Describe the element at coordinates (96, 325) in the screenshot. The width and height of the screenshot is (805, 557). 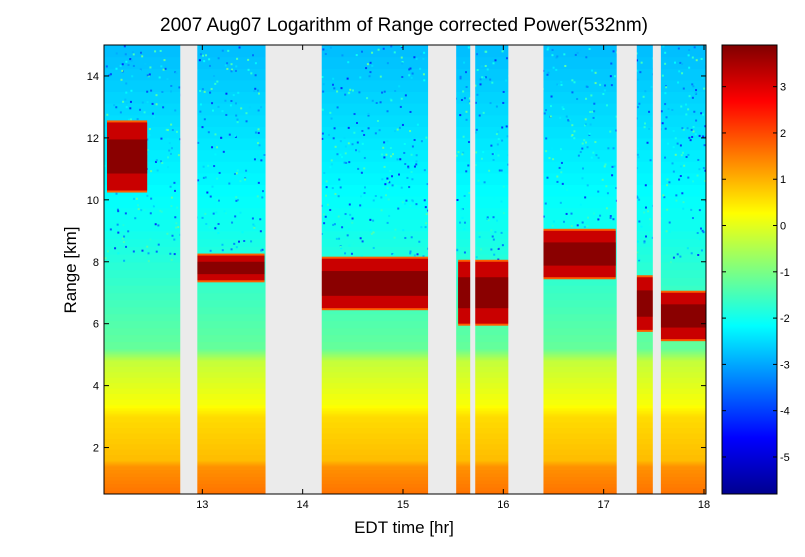
I see `y-tick-label: 6` at that location.